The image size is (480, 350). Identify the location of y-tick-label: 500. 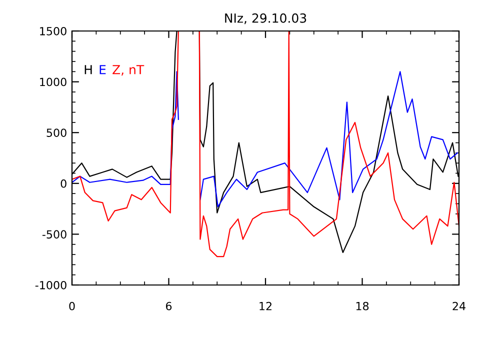
(56, 132).